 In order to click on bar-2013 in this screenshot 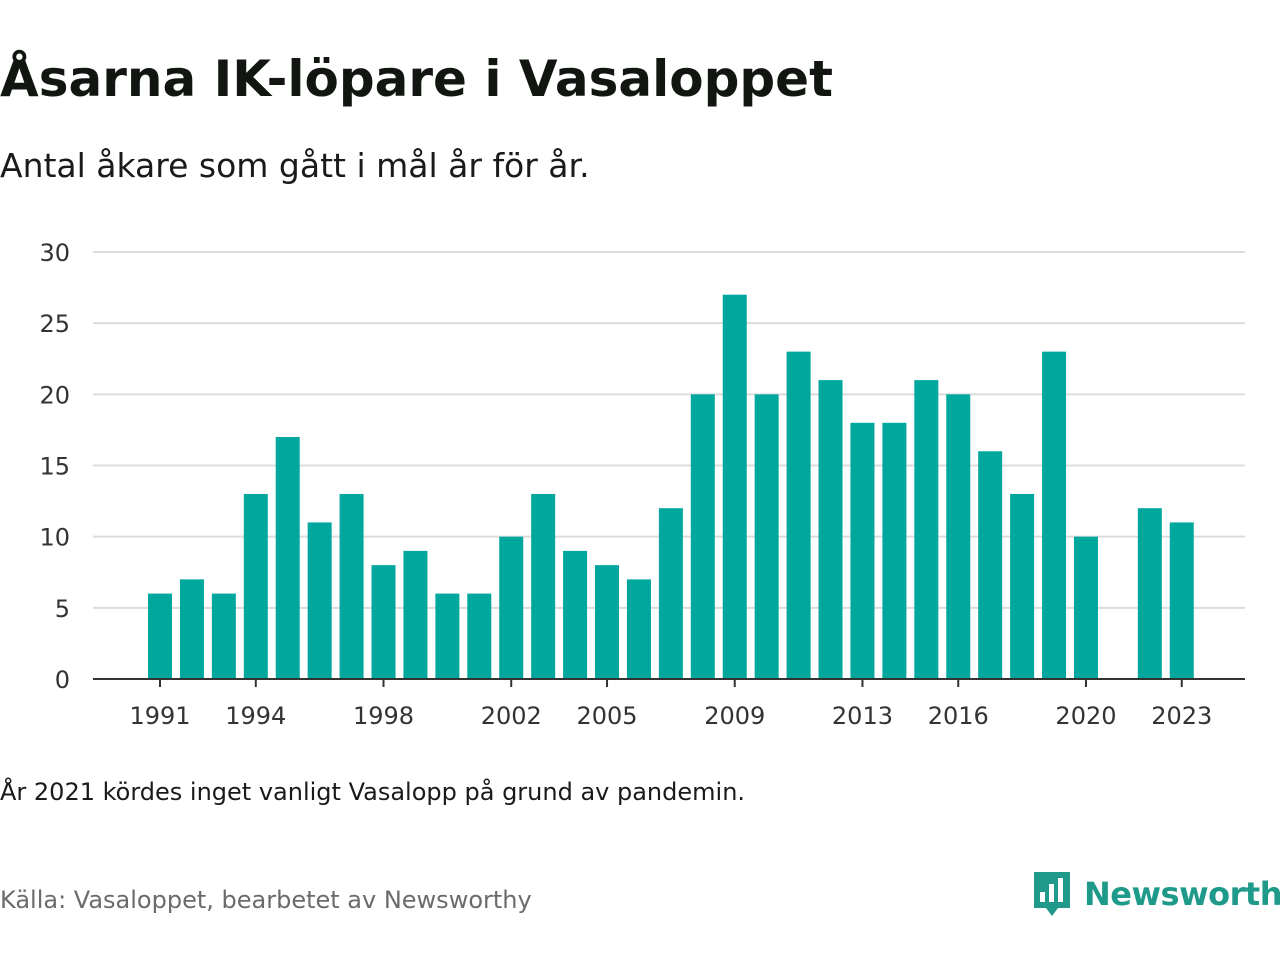, I will do `click(862, 550)`.